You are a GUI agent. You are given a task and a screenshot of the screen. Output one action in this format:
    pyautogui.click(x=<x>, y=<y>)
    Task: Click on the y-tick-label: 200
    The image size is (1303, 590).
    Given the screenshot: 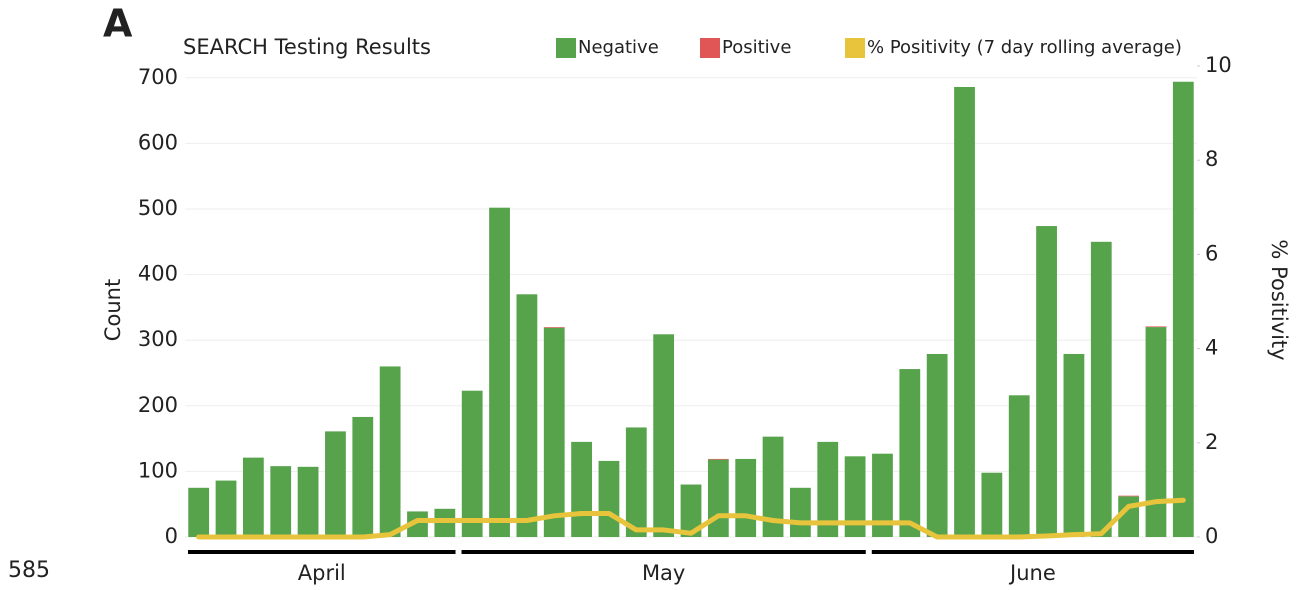 What is the action you would take?
    pyautogui.click(x=158, y=405)
    